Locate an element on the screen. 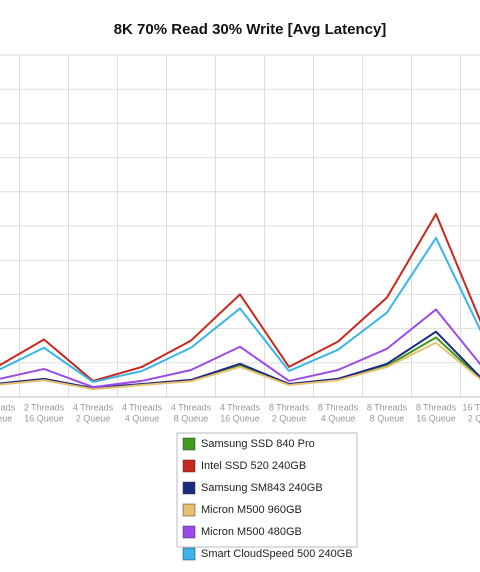 This screenshot has height=572, width=480. legend-label: Micron M500 960GB is located at coordinates (251, 510).